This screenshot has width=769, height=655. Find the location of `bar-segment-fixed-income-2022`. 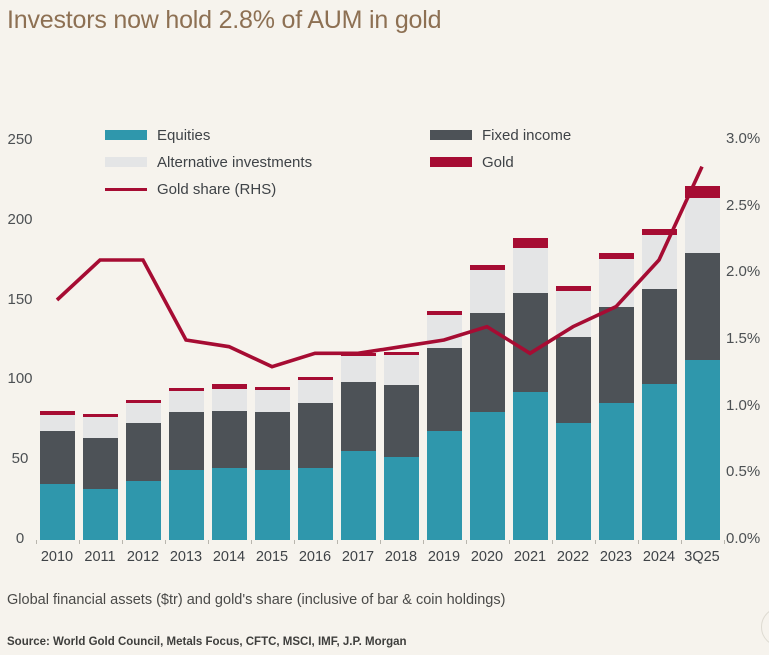

bar-segment-fixed-income-2022 is located at coordinates (573, 380).